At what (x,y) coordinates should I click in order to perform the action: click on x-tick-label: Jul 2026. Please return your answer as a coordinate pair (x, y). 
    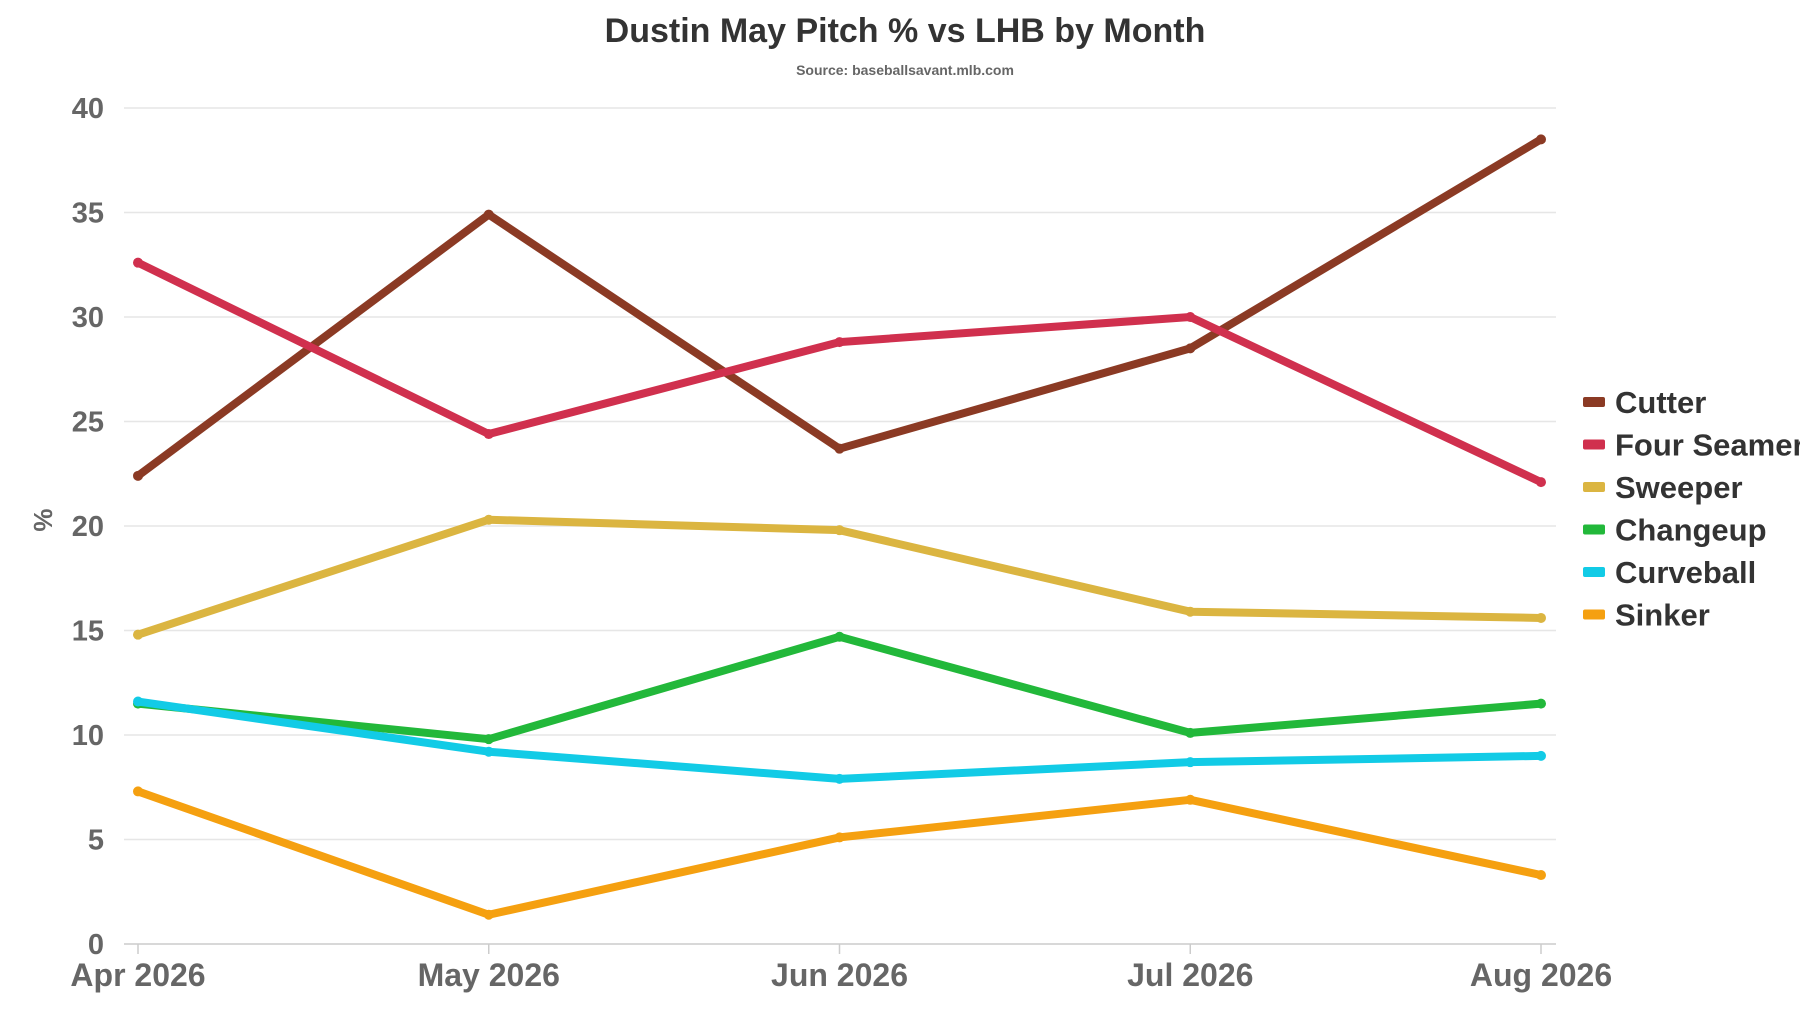
    Looking at the image, I should click on (1190, 975).